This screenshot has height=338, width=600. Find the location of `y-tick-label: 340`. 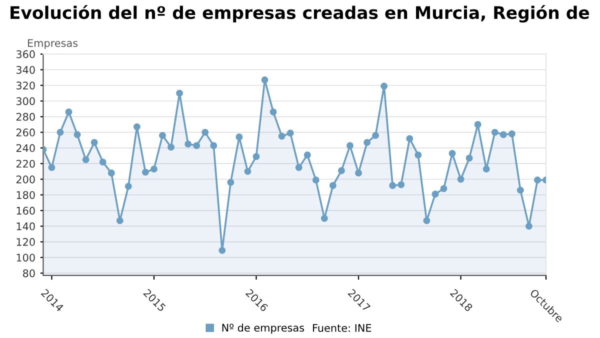

y-tick-label: 340 is located at coordinates (25, 70).